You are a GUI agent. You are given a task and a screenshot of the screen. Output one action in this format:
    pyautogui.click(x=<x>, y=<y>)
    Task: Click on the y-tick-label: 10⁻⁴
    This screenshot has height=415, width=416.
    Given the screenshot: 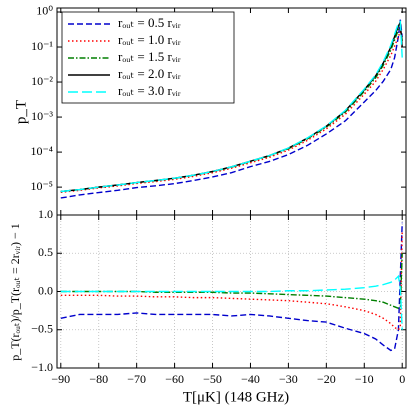 What is the action you would take?
    pyautogui.click(x=41, y=151)
    